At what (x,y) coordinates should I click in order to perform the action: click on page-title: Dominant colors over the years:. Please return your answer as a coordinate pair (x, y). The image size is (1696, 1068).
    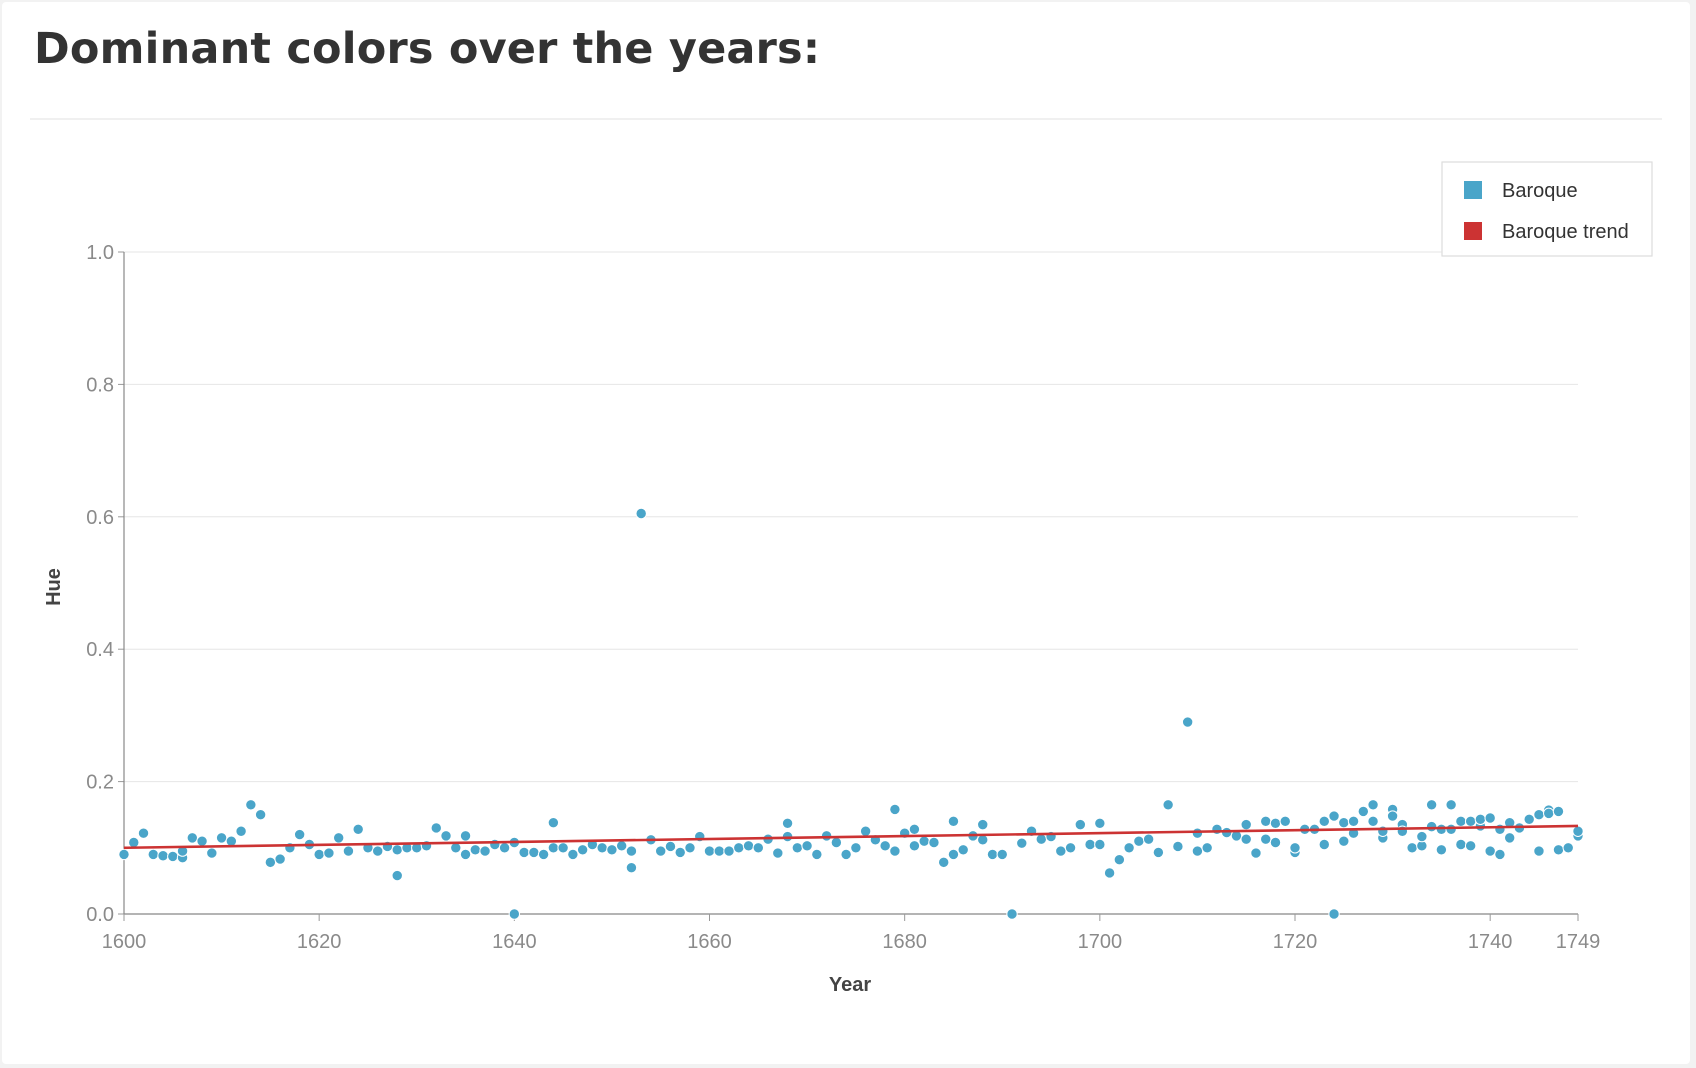
    Looking at the image, I should click on (427, 49).